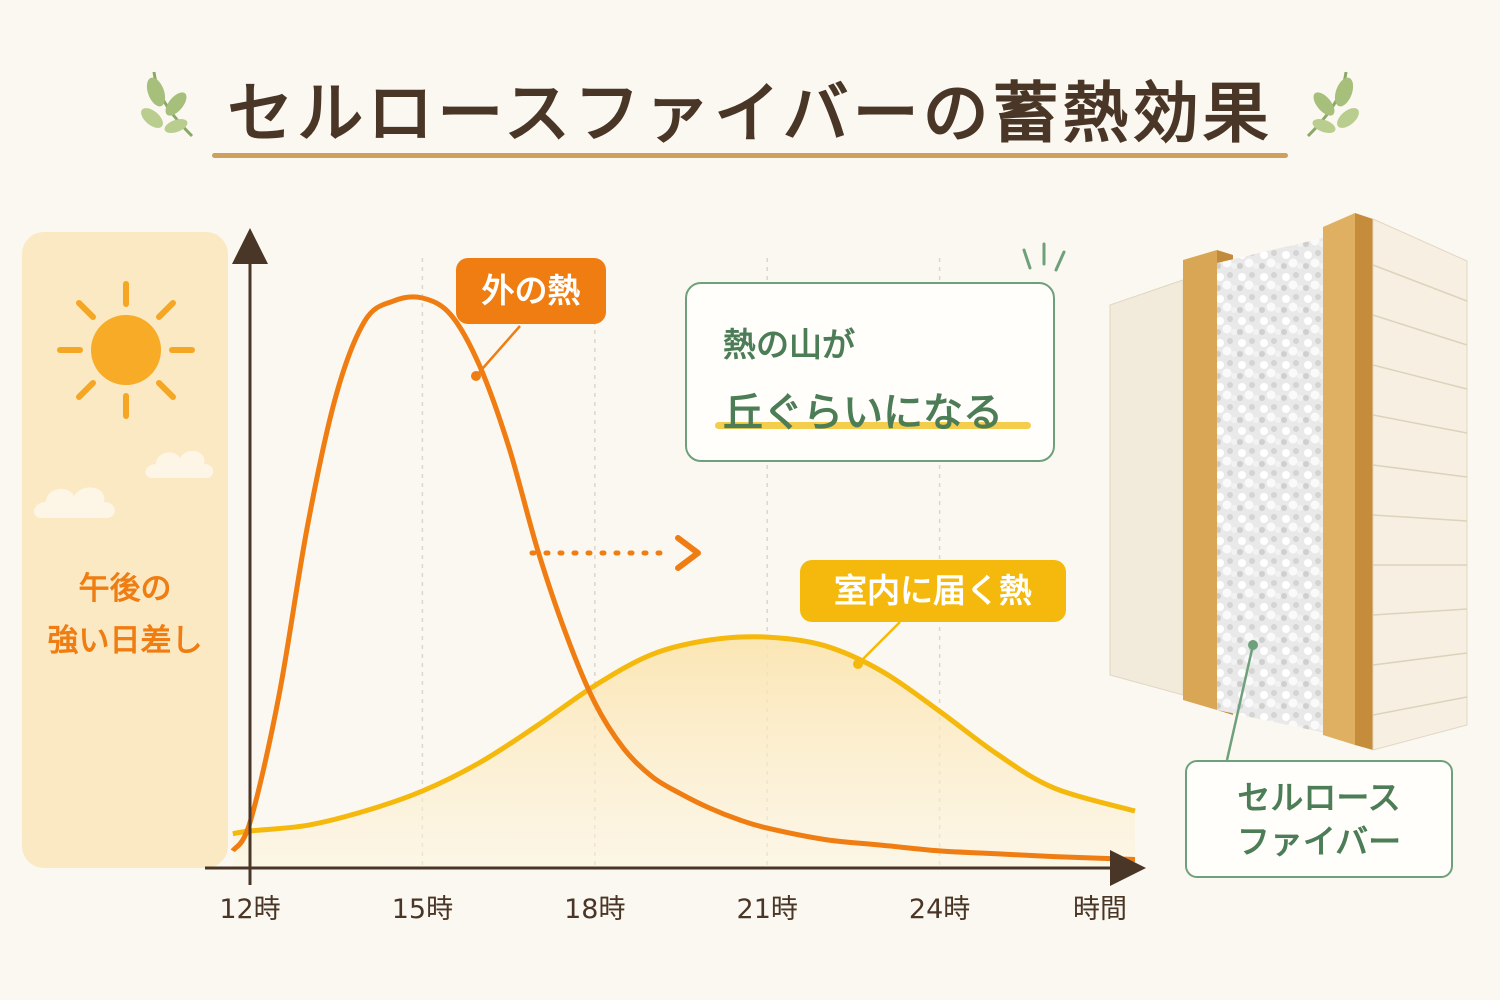 The image size is (1500, 1000). I want to click on x-tick-label: 21時, so click(767, 909).